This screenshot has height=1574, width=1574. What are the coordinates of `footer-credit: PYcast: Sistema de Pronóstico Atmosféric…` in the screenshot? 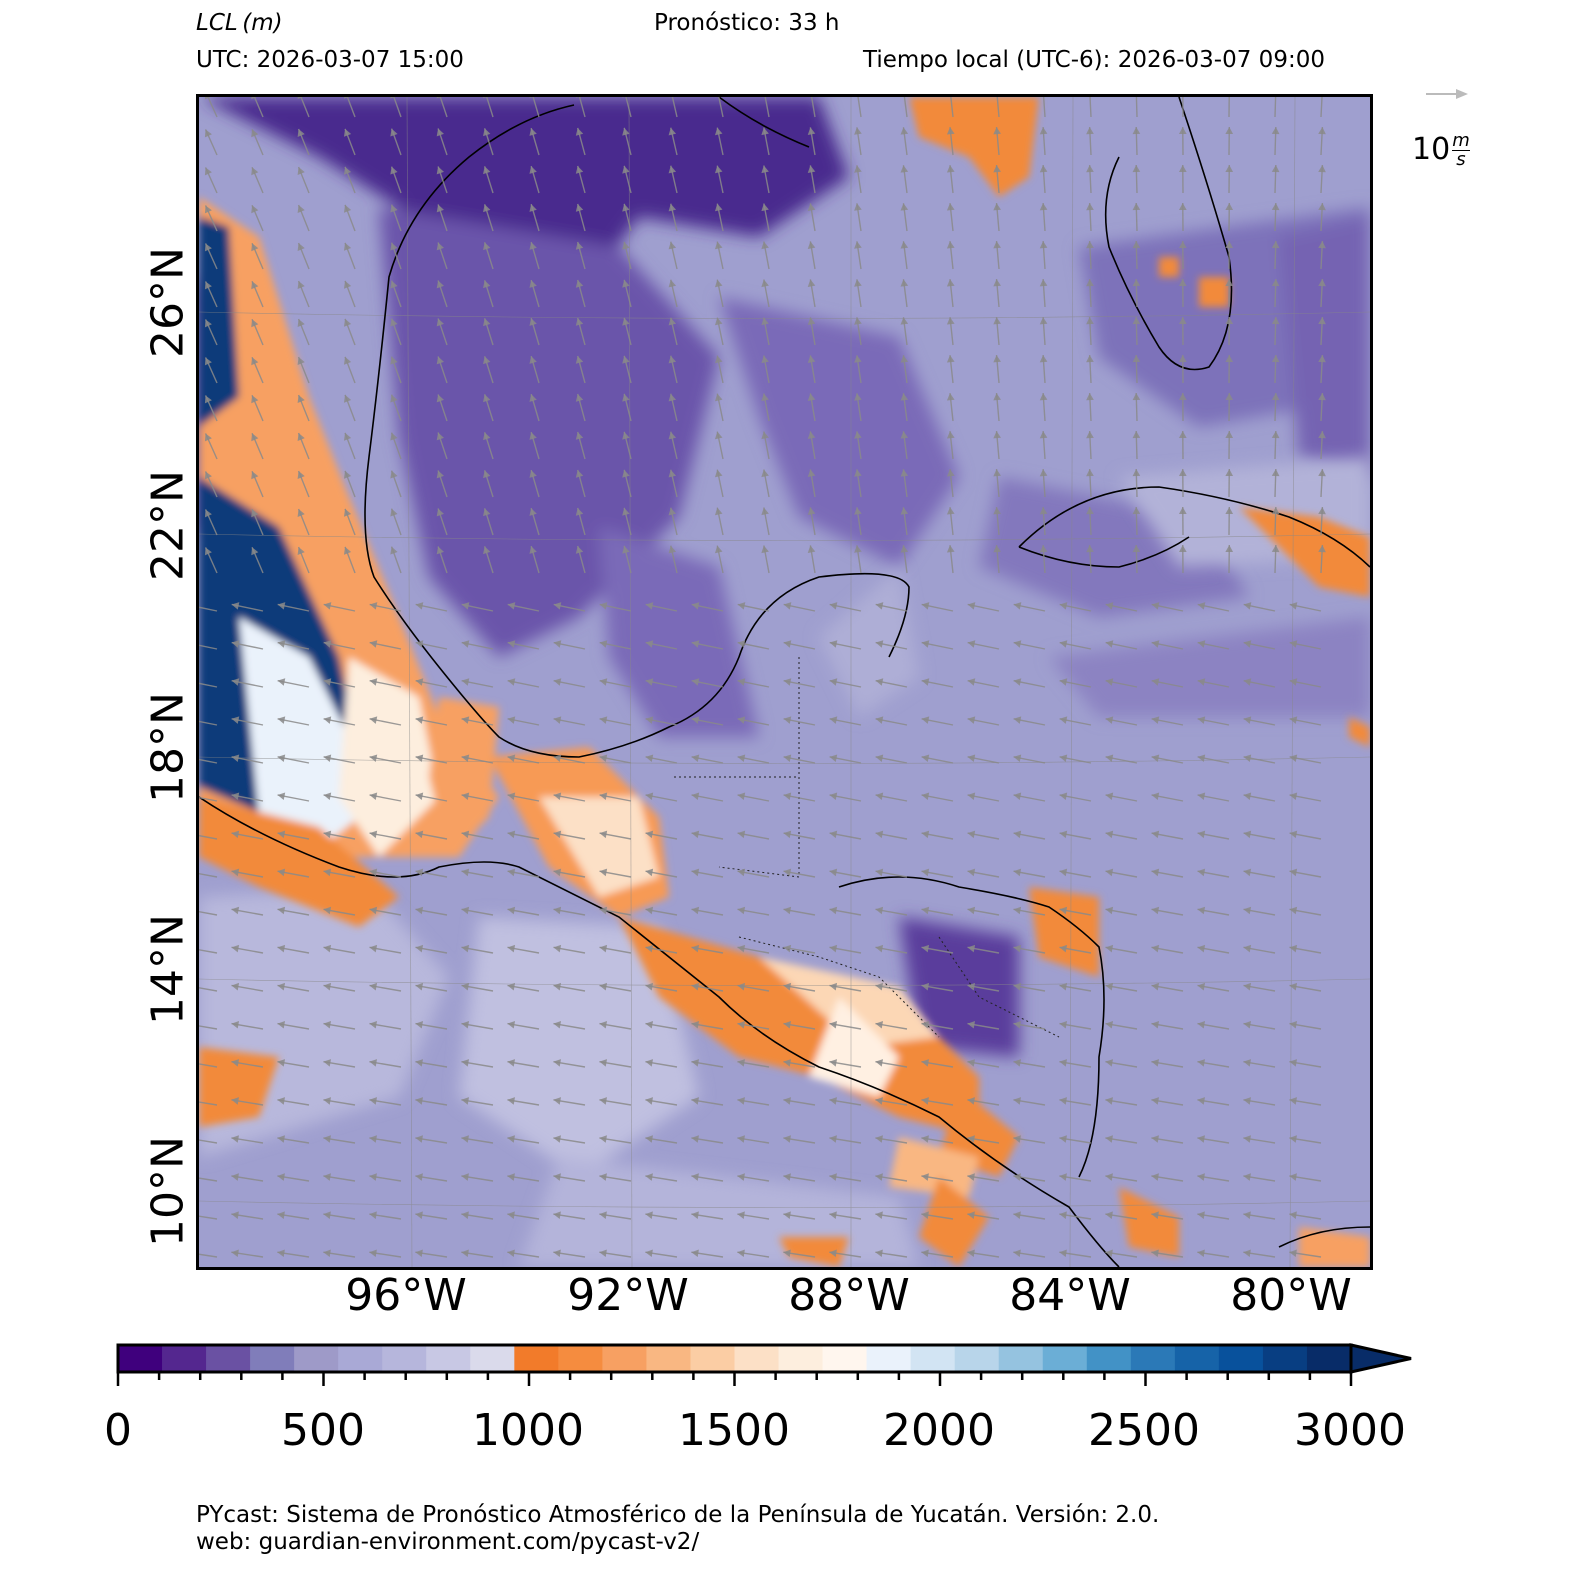 It's located at (678, 1515).